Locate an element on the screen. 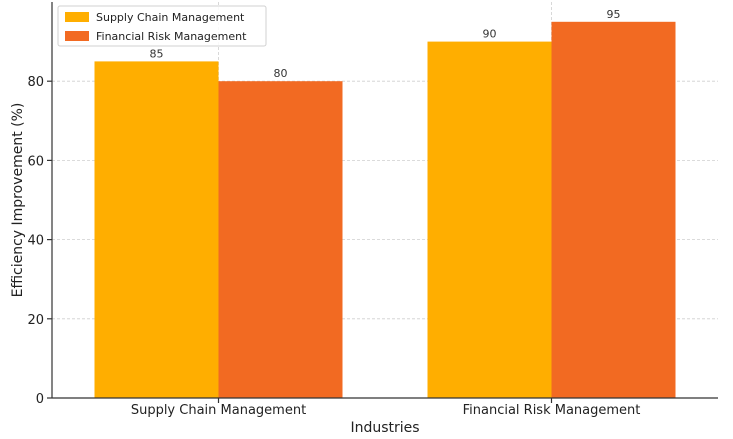 Image resolution: width=733 pixels, height=439 pixels. y-tick-label: 60 is located at coordinates (35, 161).